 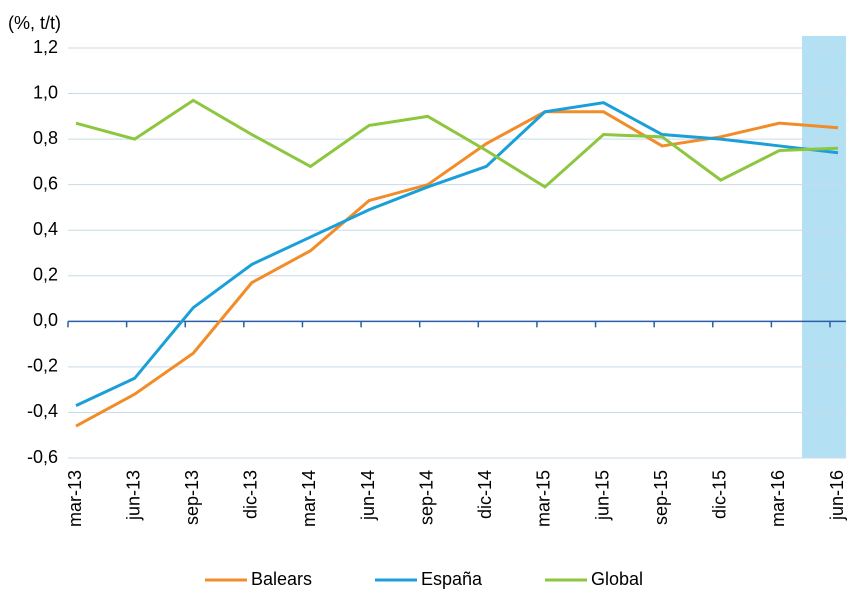 I want to click on y-axis-unit: (%, t/t), so click(x=34, y=23).